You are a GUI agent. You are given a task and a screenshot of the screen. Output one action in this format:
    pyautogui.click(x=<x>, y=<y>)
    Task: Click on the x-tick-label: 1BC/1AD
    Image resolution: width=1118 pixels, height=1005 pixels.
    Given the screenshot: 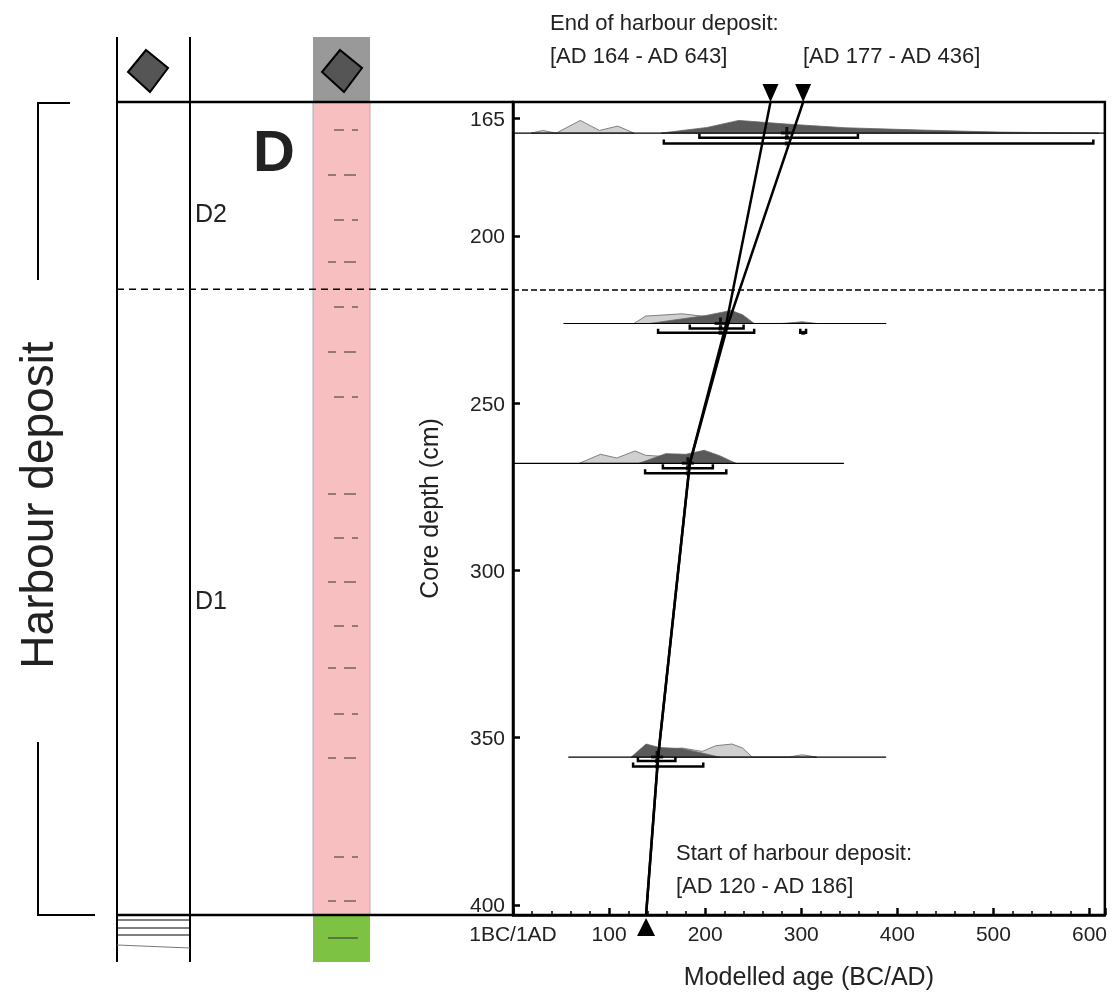 What is the action you would take?
    pyautogui.click(x=513, y=933)
    